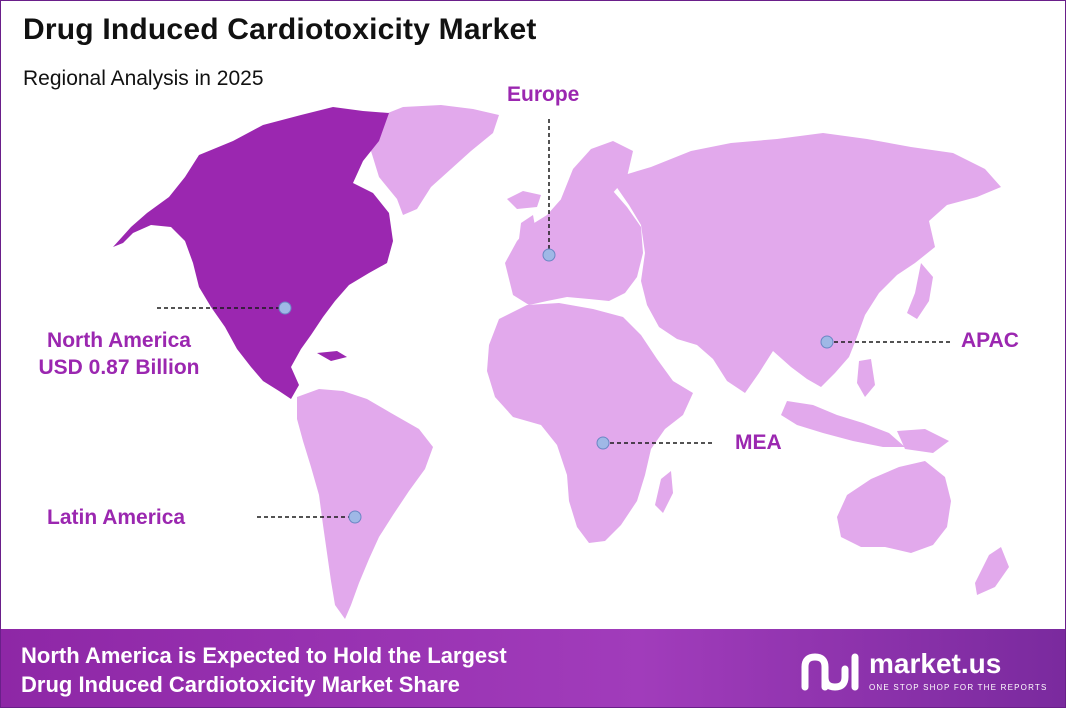 This screenshot has width=1066, height=708. I want to click on north-america-label: North America USD 0.87 Billion, so click(119, 354).